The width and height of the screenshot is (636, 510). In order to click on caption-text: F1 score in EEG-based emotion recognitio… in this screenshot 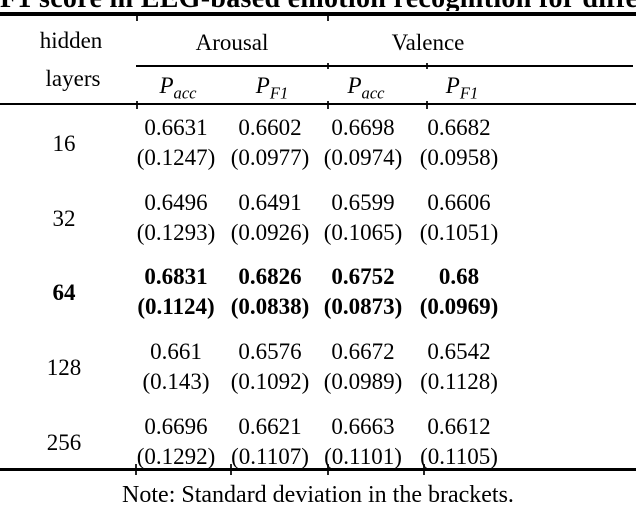, I will do `click(318, 5)`.